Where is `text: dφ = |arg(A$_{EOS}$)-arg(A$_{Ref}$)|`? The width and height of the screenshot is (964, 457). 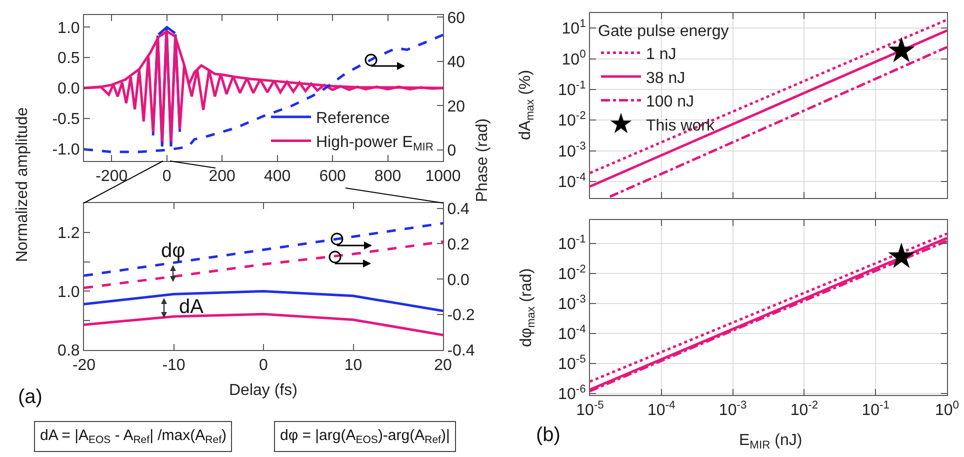
text: dφ = |arg(A$_{EOS}$)-arg(A$_{Ref}$)| is located at coordinates (365, 436).